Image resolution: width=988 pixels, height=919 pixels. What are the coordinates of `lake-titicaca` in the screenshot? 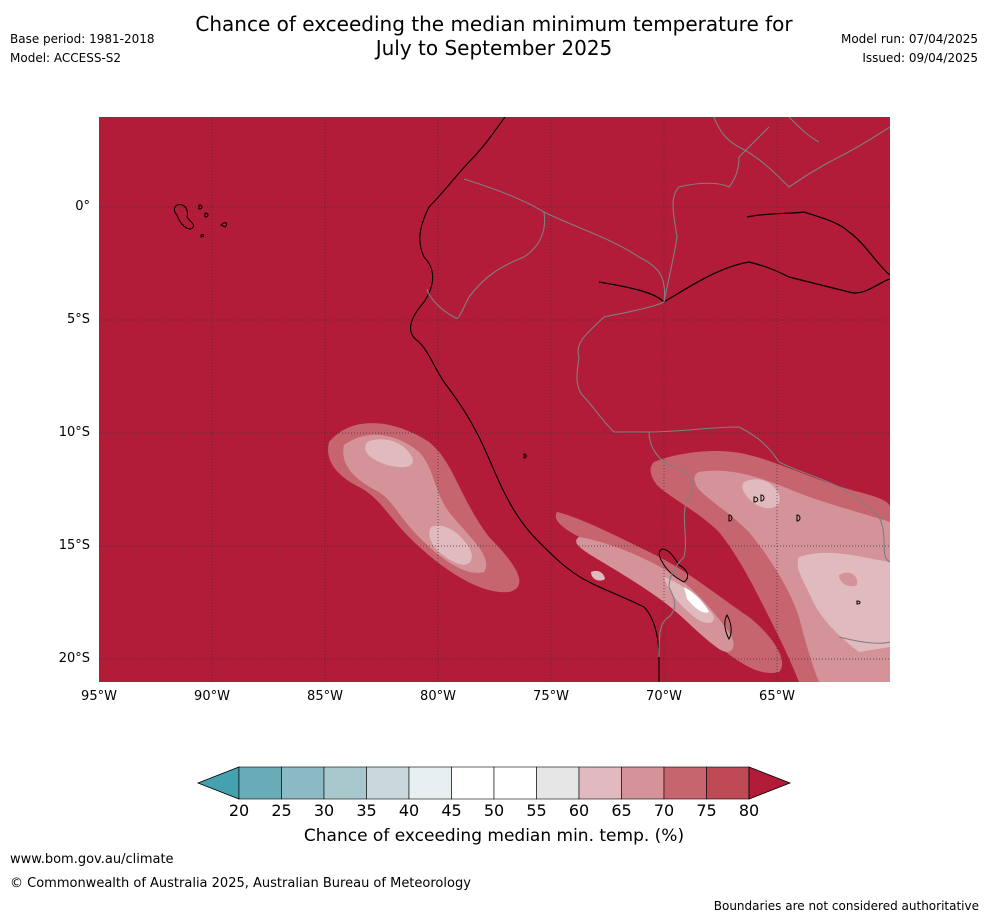 It's located at (673, 565).